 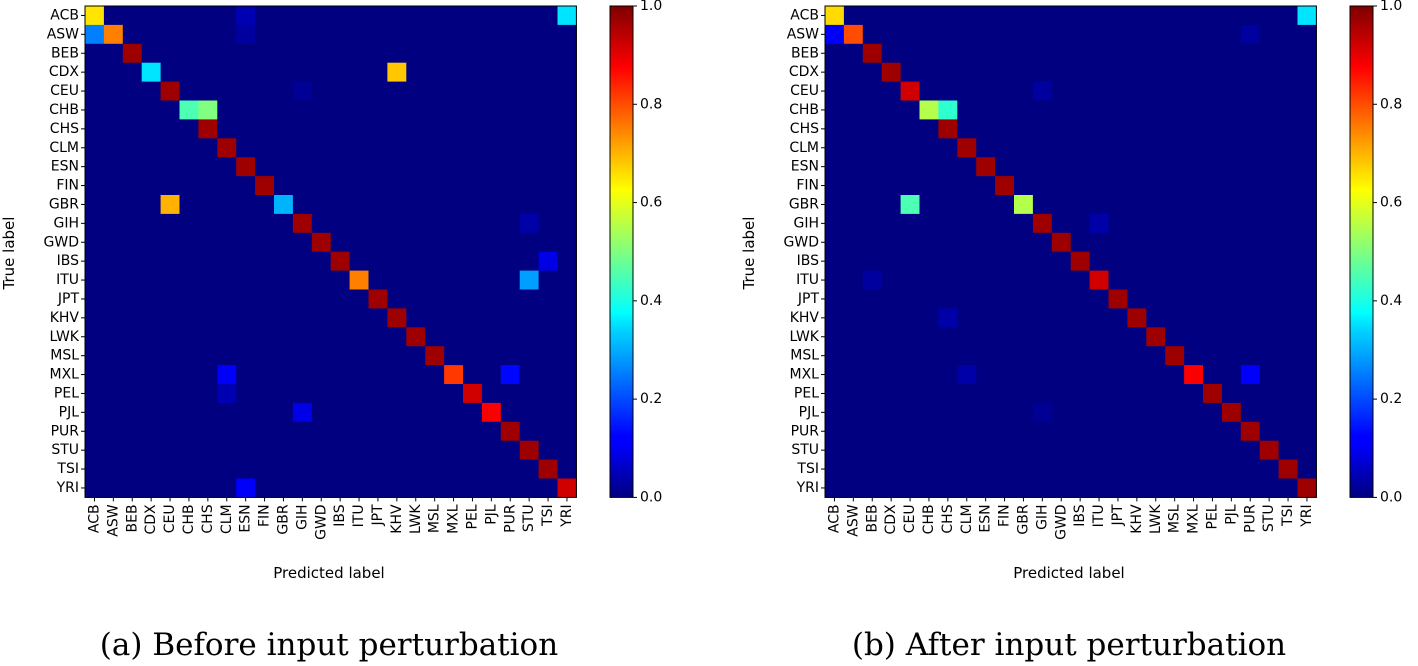 I want to click on cell-ACB-ASW, so click(x=853, y=16).